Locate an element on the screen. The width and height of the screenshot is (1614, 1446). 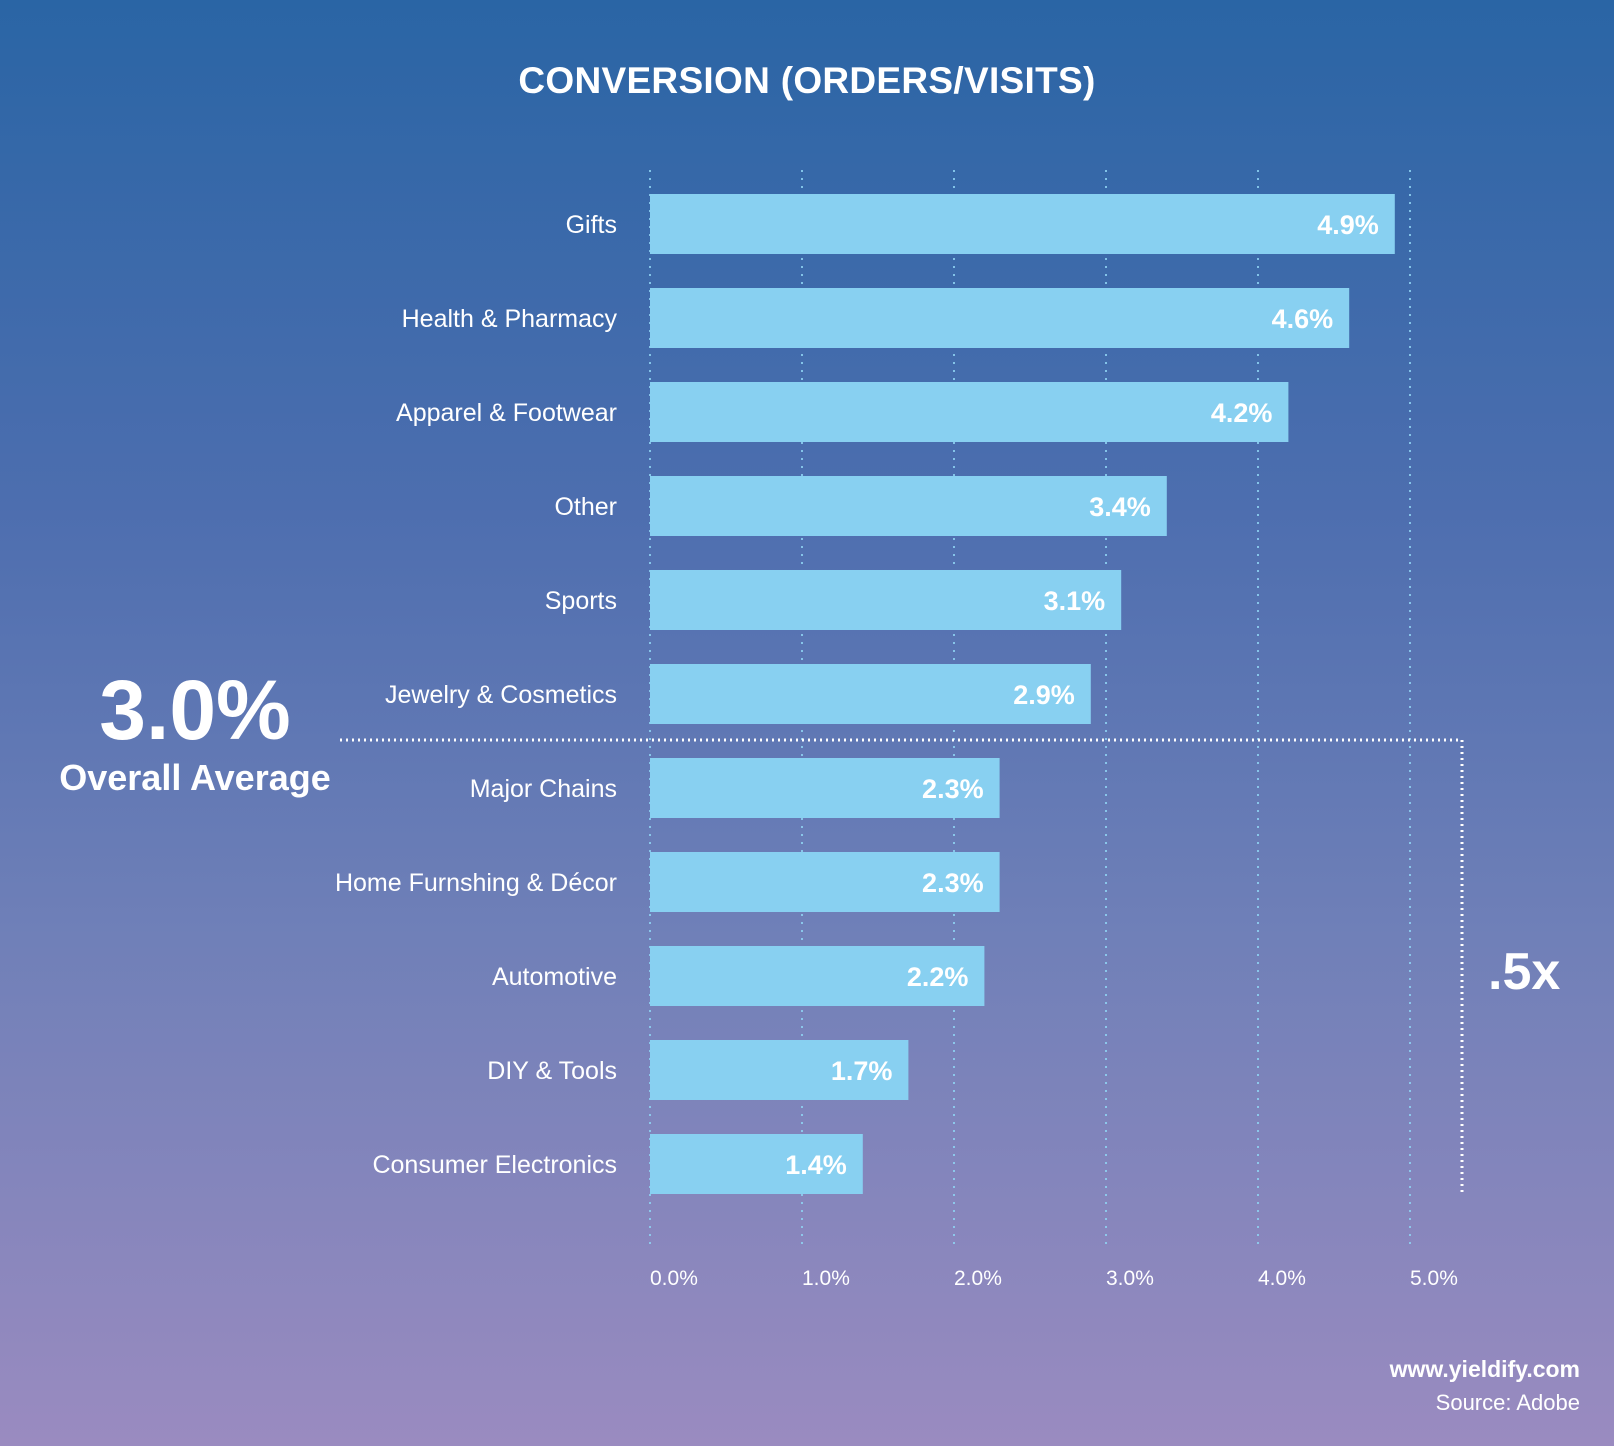
category-label: Major Chains is located at coordinates (543, 789).